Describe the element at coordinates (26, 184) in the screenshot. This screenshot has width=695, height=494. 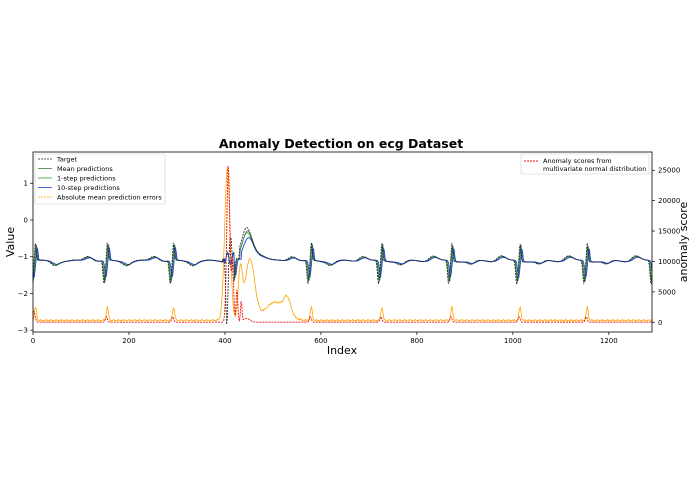
I see `y-tick-label: 1` at that location.